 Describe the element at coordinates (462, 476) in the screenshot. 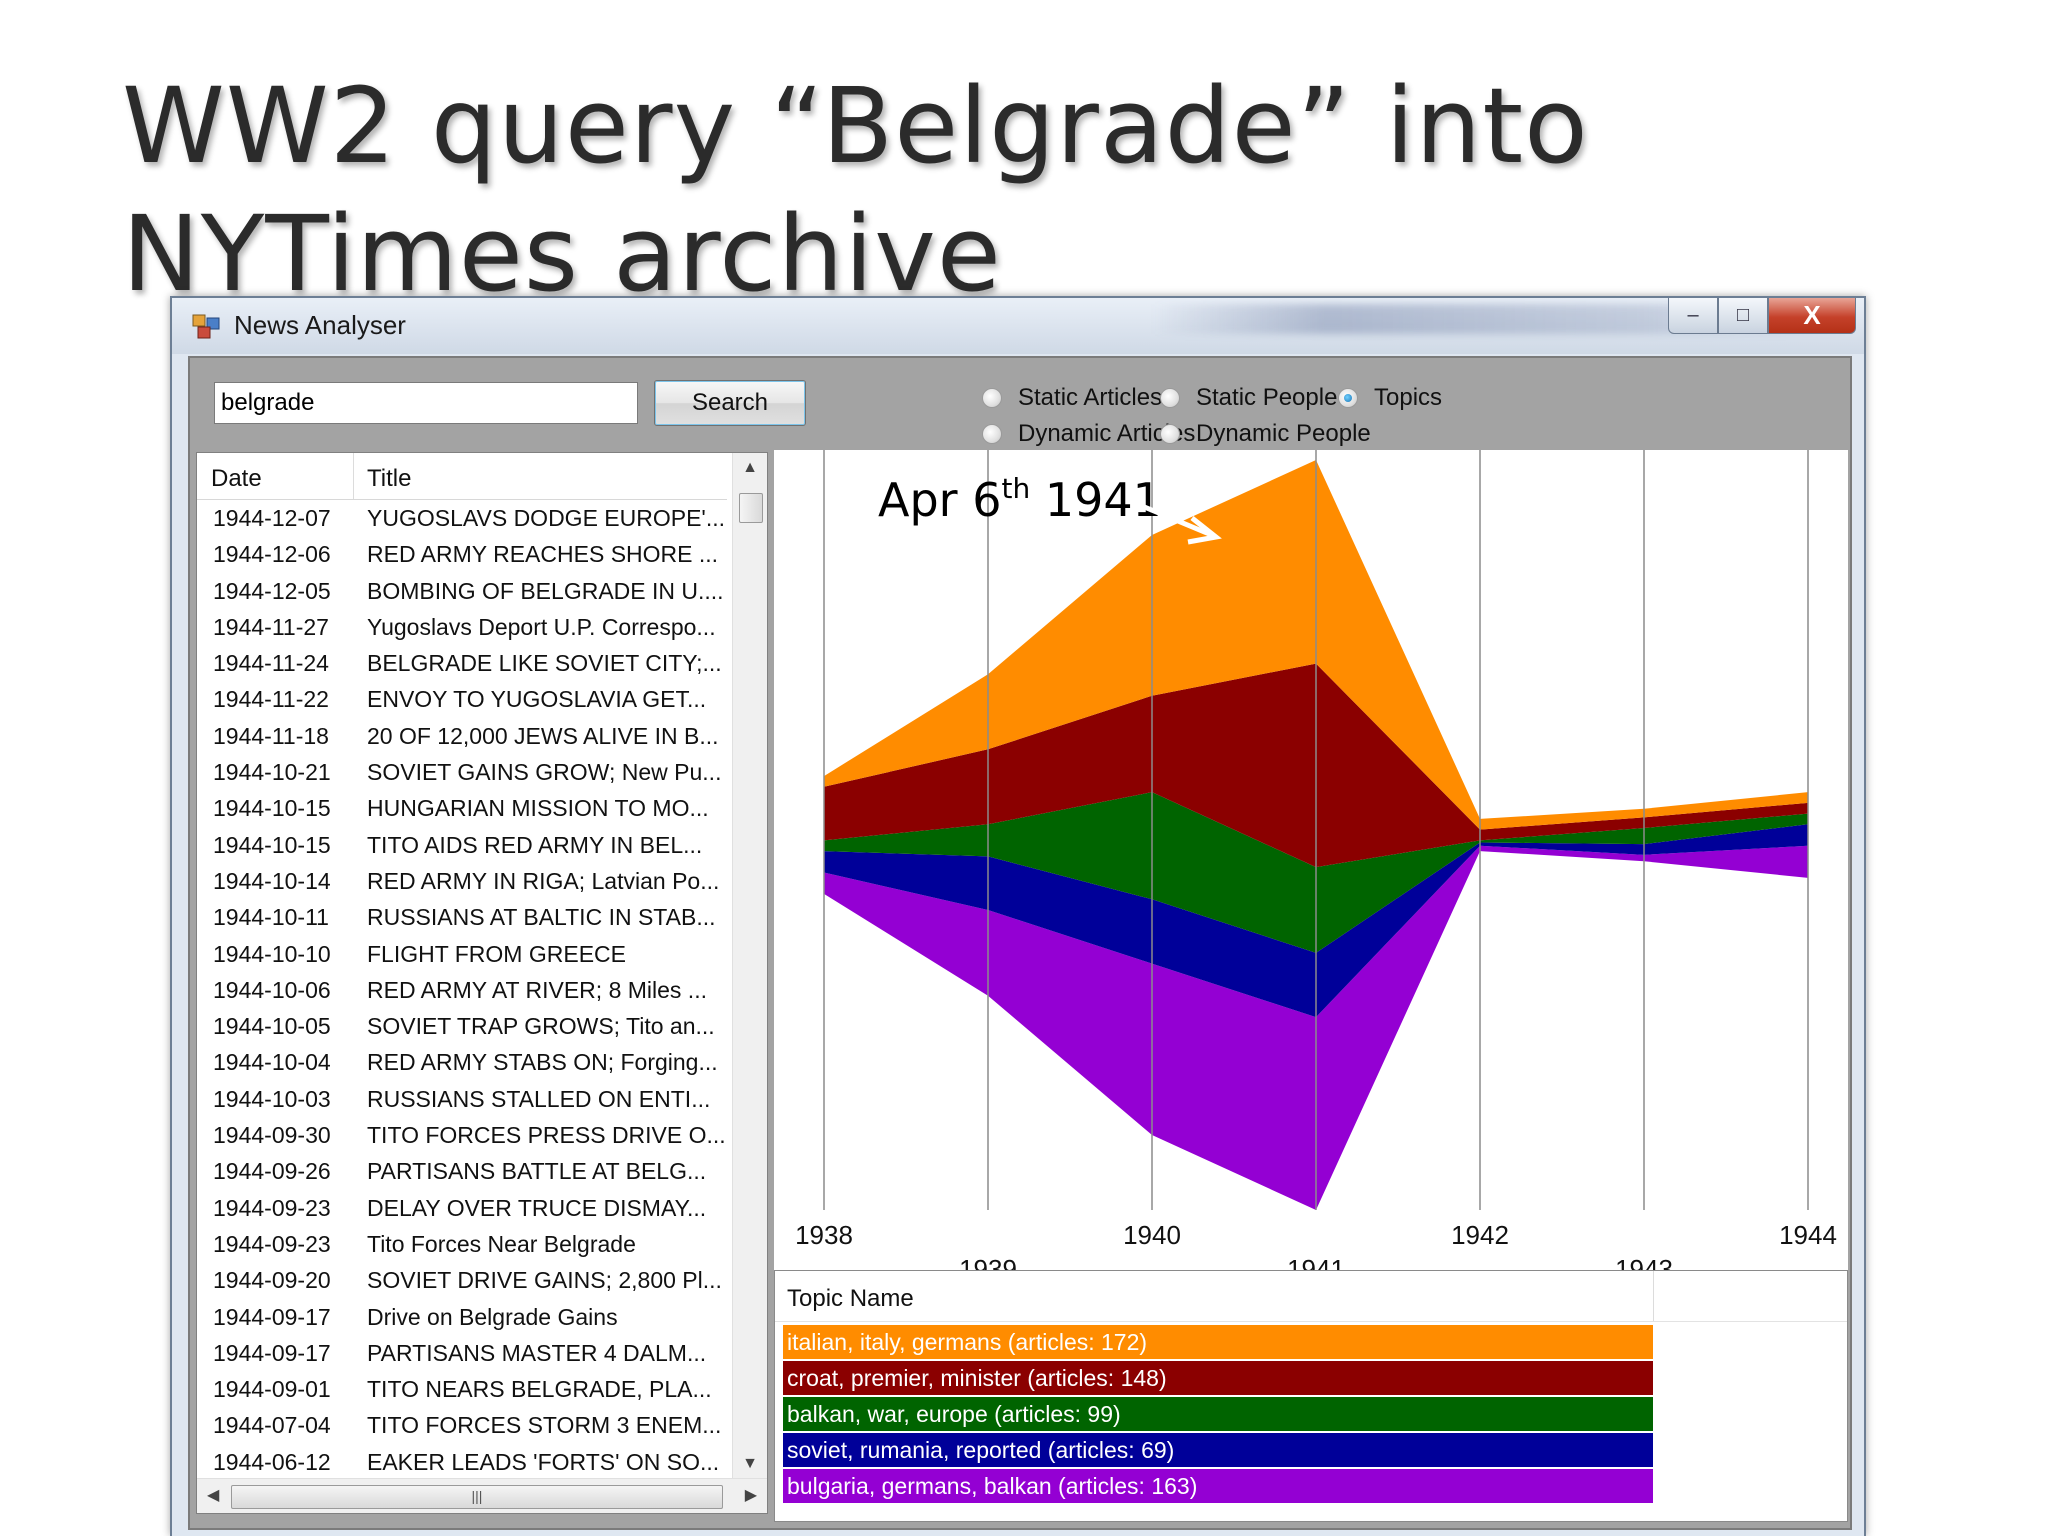

I see `article-list-header: Date Title` at that location.